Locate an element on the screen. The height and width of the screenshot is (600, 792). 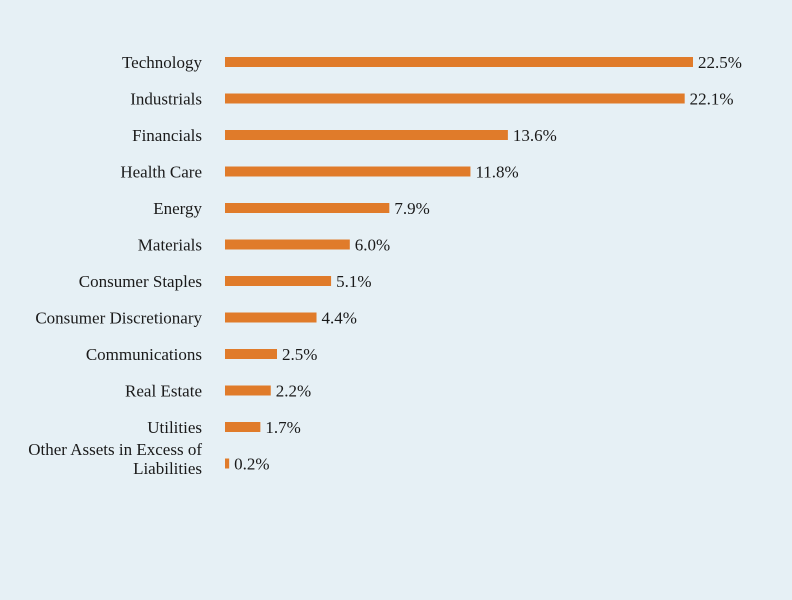
bar-industrials is located at coordinates (455, 98).